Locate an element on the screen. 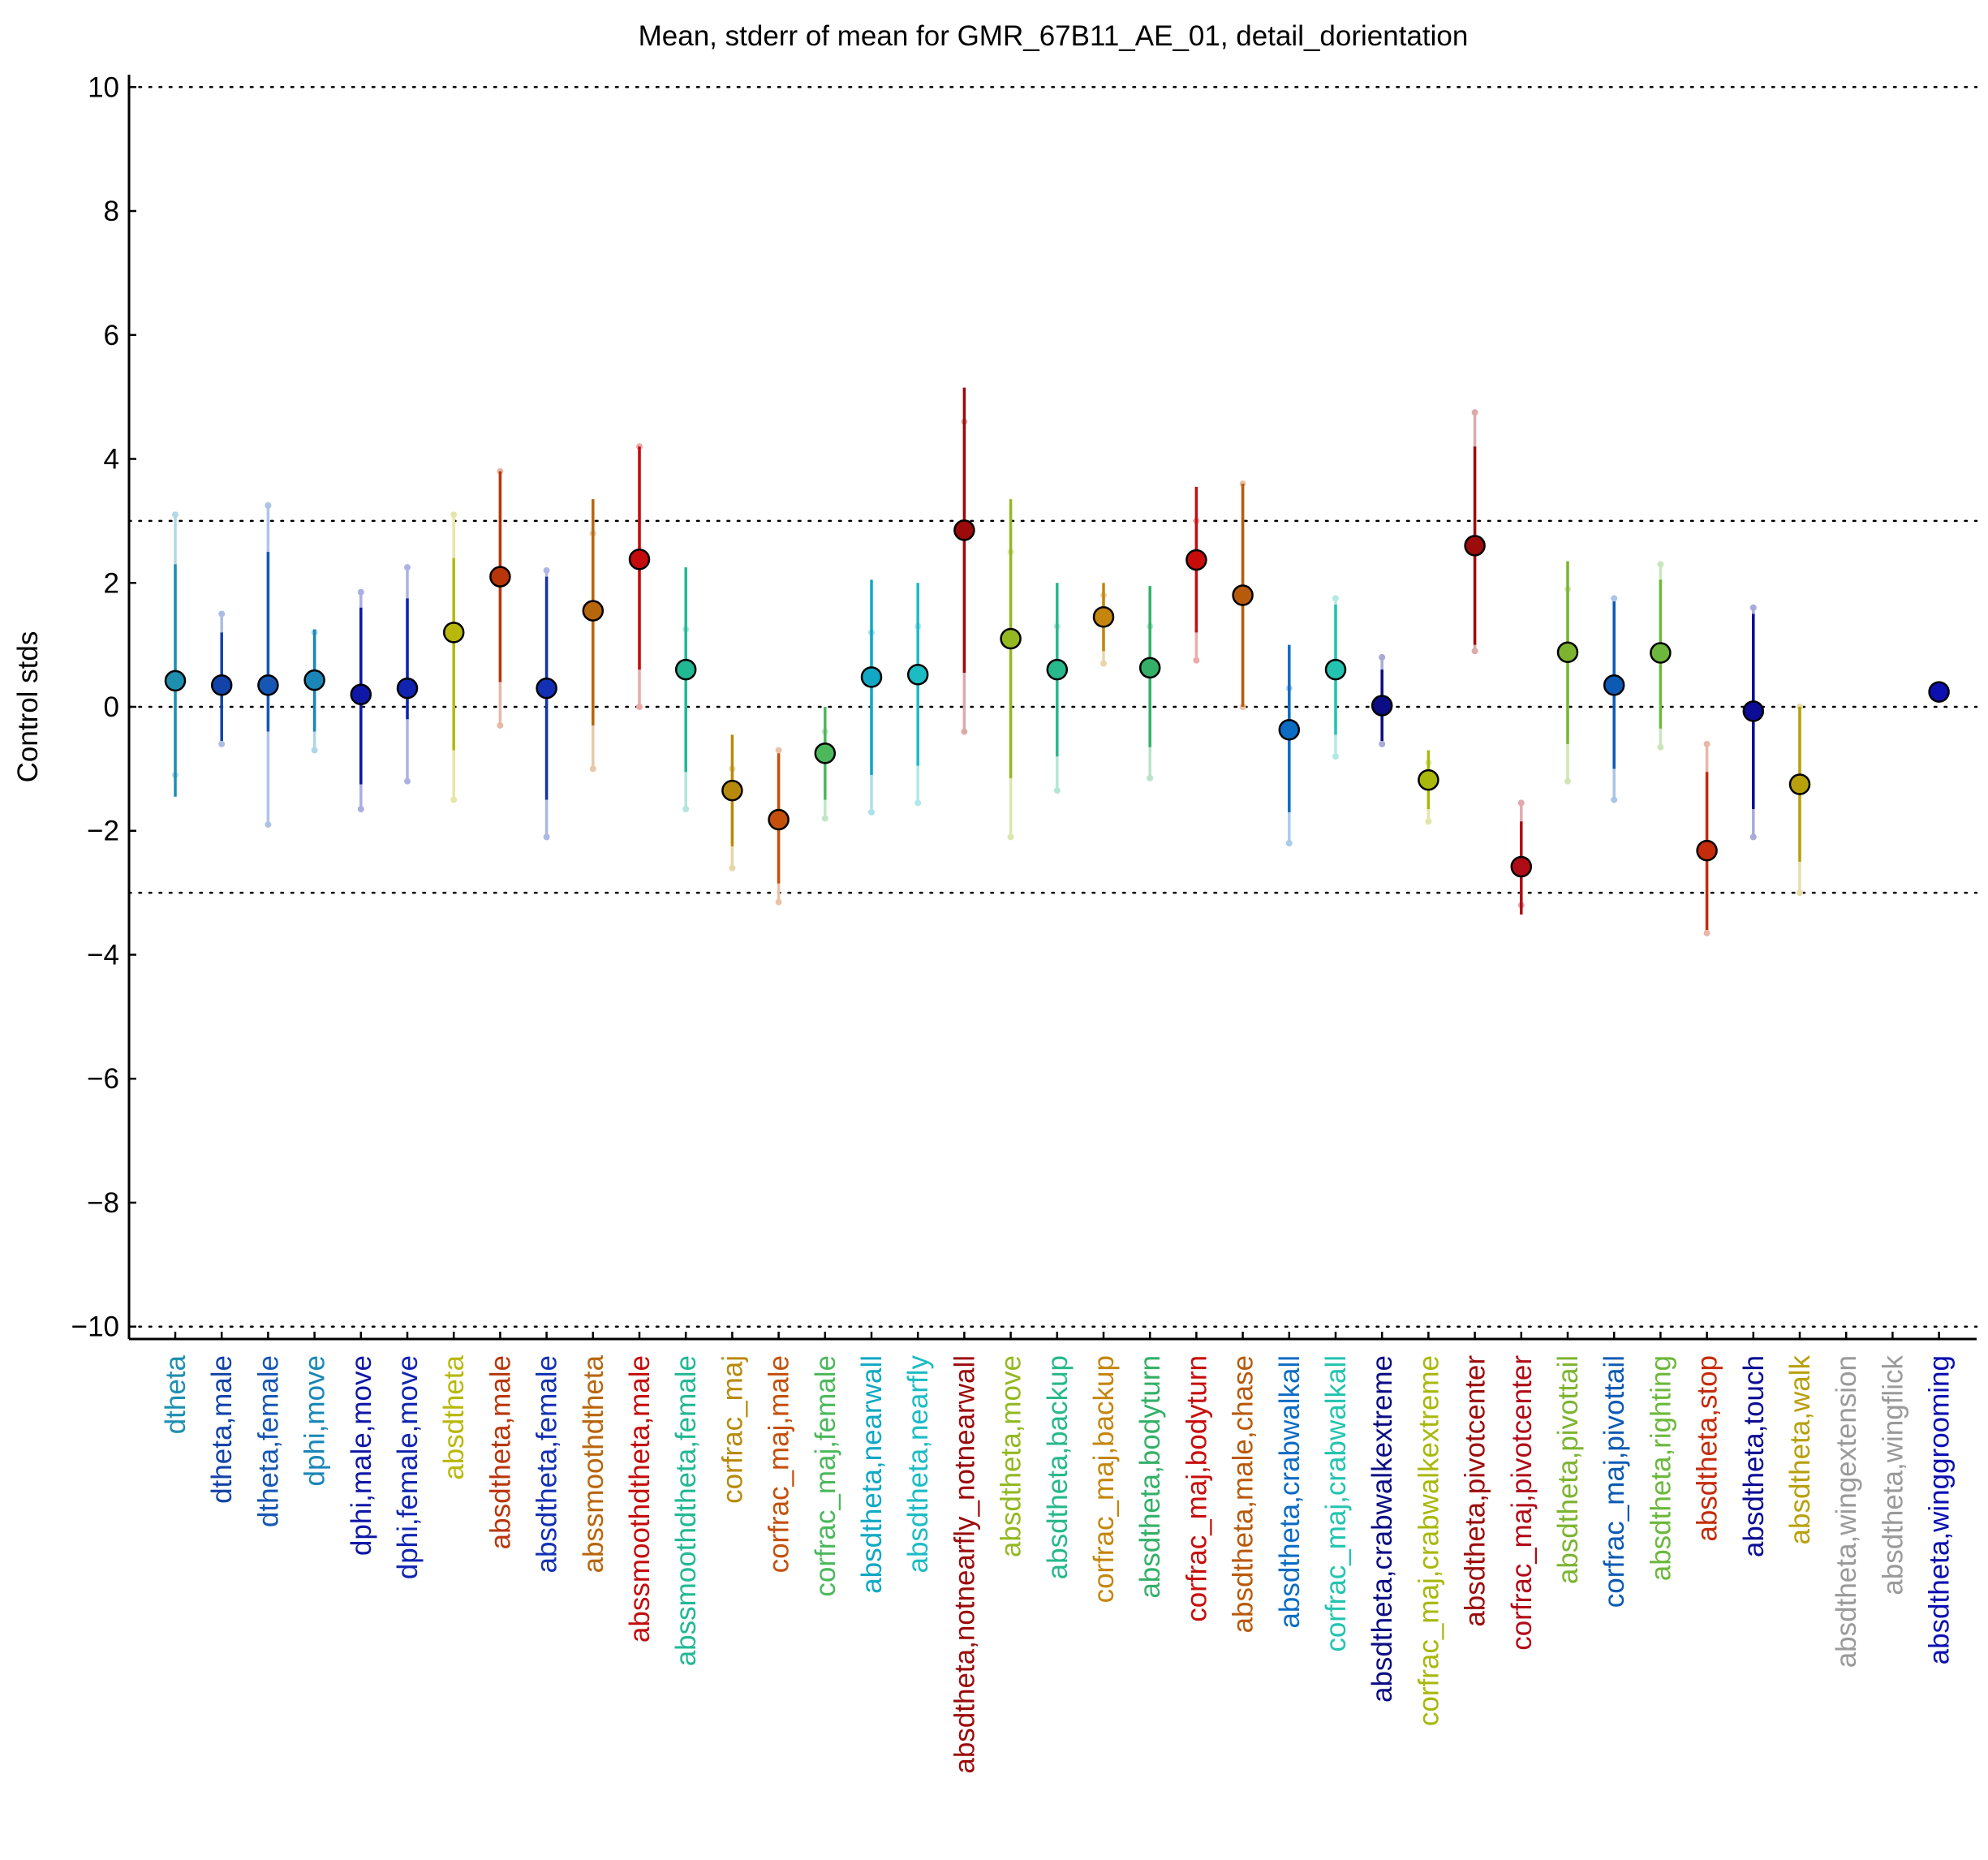 Image resolution: width=1988 pixels, height=1860 pixels. x-tick-label: absdtheta,crabwalkextreme is located at coordinates (1382, 1529).